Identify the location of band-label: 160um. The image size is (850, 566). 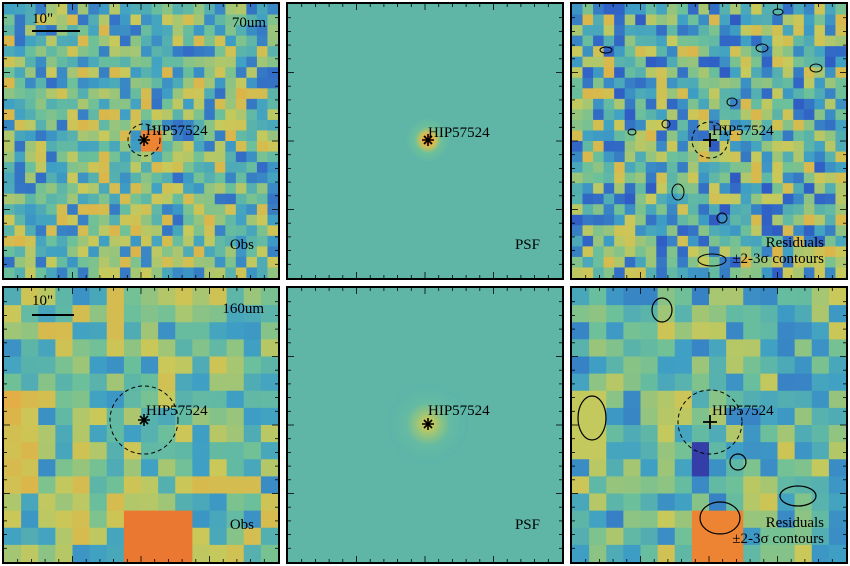
(243, 309).